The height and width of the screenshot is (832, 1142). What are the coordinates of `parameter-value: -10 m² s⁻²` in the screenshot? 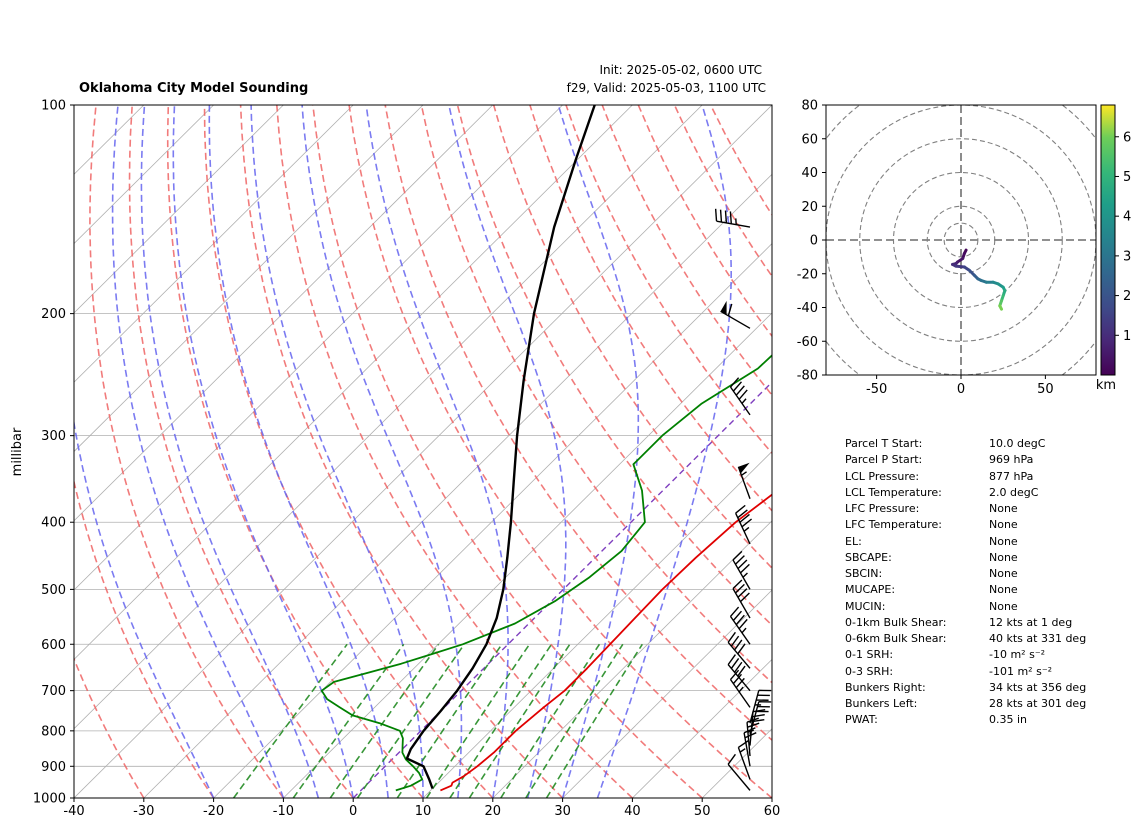 It's located at (1017, 655).